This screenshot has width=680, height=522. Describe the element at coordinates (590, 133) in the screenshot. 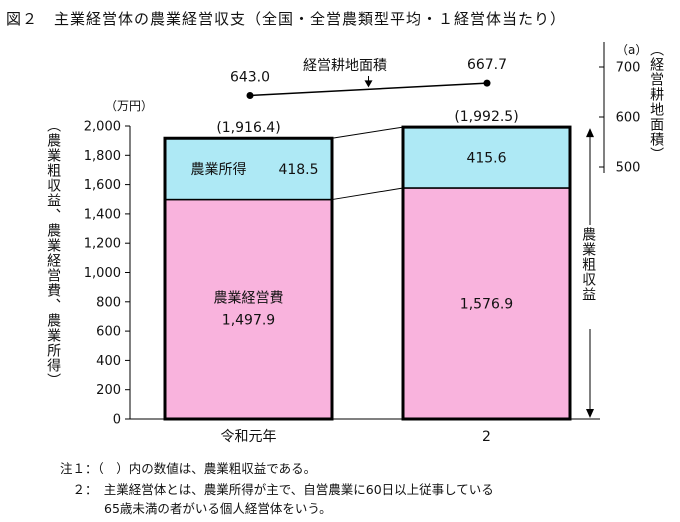

I see `gross-arrow-top` at that location.